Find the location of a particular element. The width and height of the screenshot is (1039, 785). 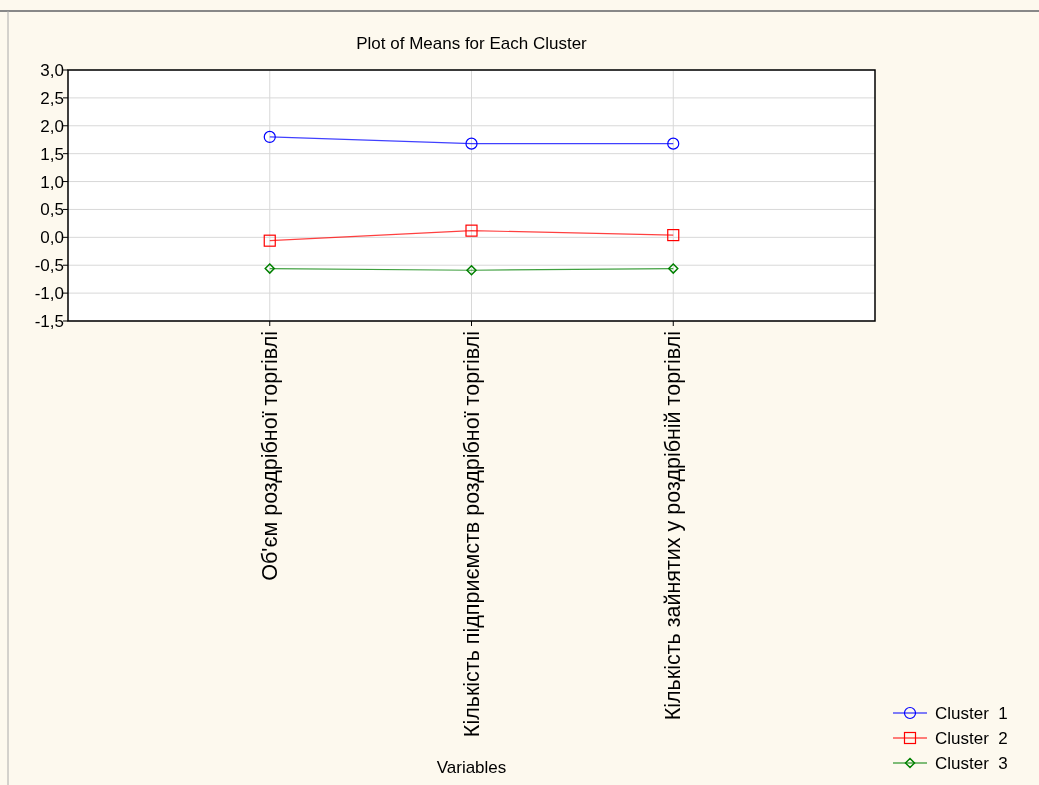

legend-label: Cluster 2 is located at coordinates (971, 738).